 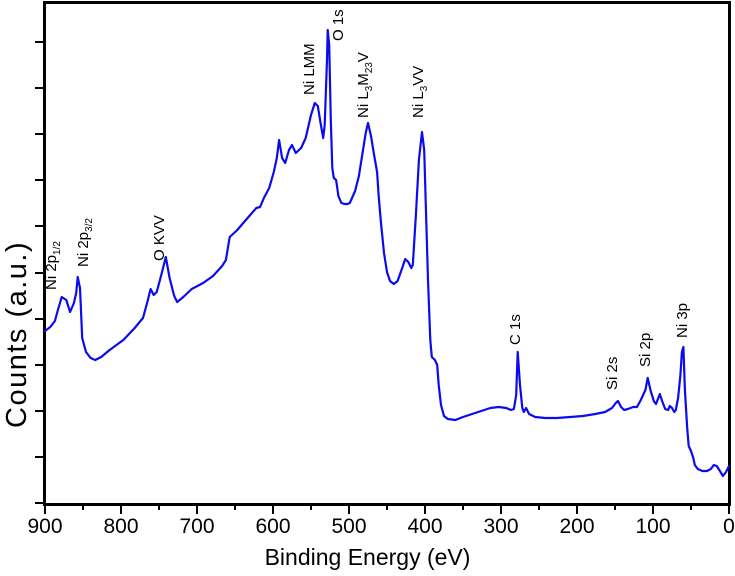 I want to click on y-axis-title: Counts (a.u.), so click(x=17, y=334).